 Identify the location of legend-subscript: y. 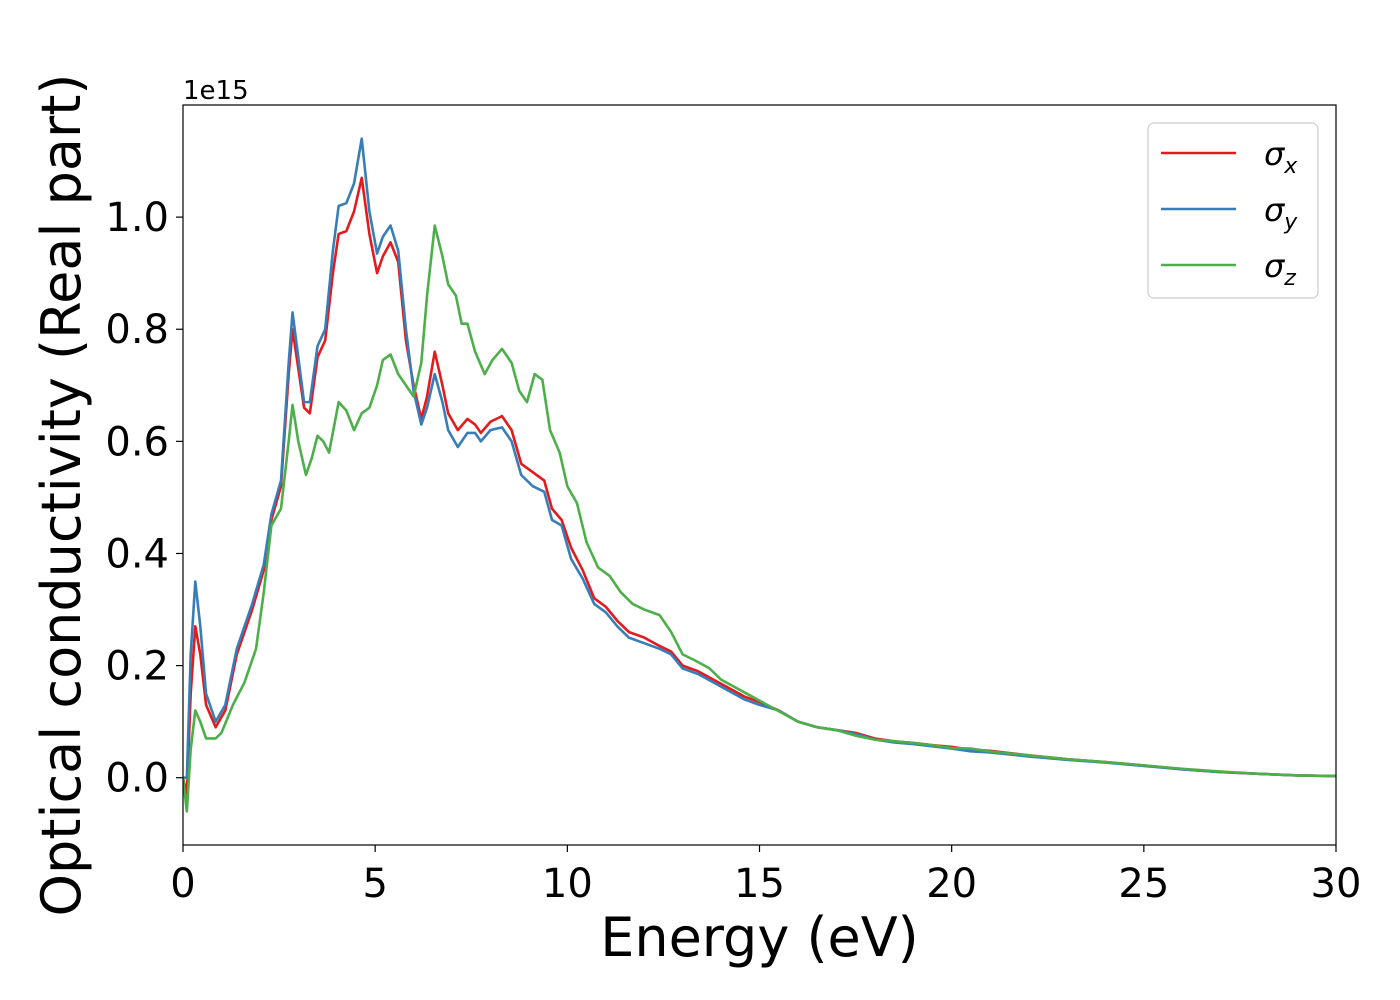
(1290, 222).